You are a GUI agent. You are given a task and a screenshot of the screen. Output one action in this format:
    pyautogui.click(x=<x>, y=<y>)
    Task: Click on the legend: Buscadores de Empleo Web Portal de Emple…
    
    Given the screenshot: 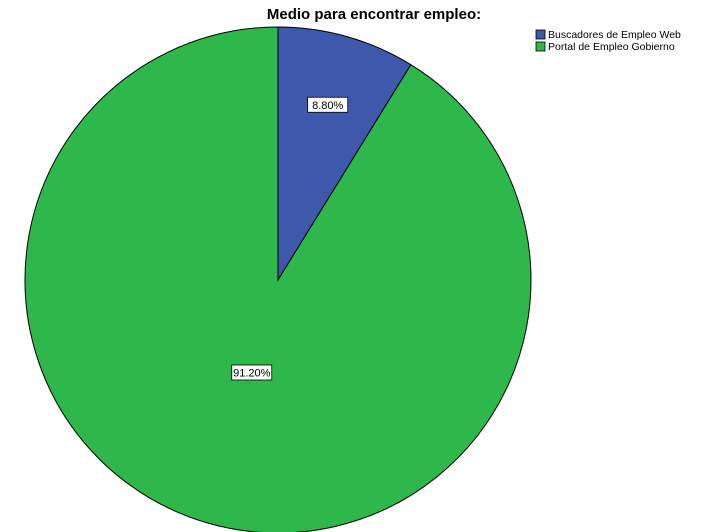 What is the action you would take?
    pyautogui.click(x=608, y=41)
    